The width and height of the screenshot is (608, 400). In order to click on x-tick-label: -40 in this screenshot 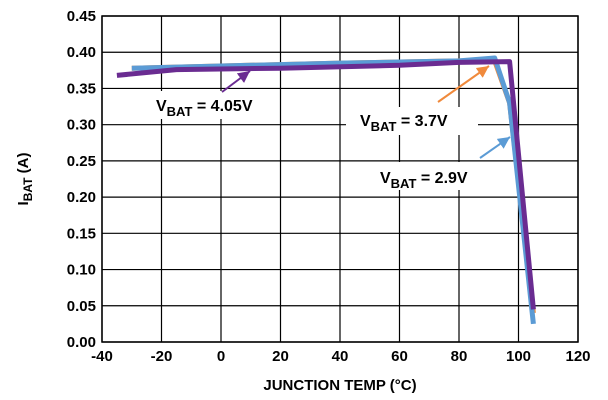, I will do `click(102, 356)`.